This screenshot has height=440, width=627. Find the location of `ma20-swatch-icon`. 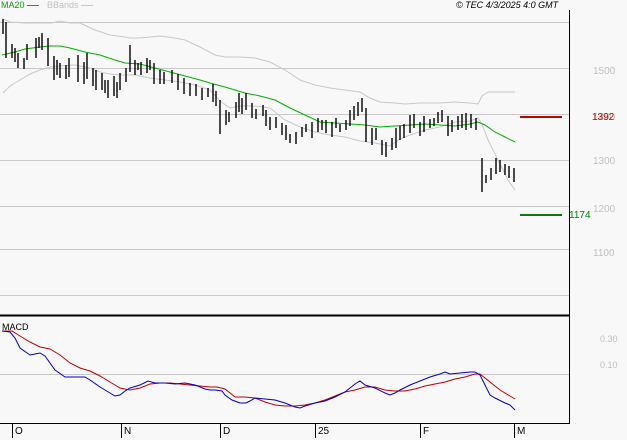

ma20-swatch-icon is located at coordinates (32, 6).